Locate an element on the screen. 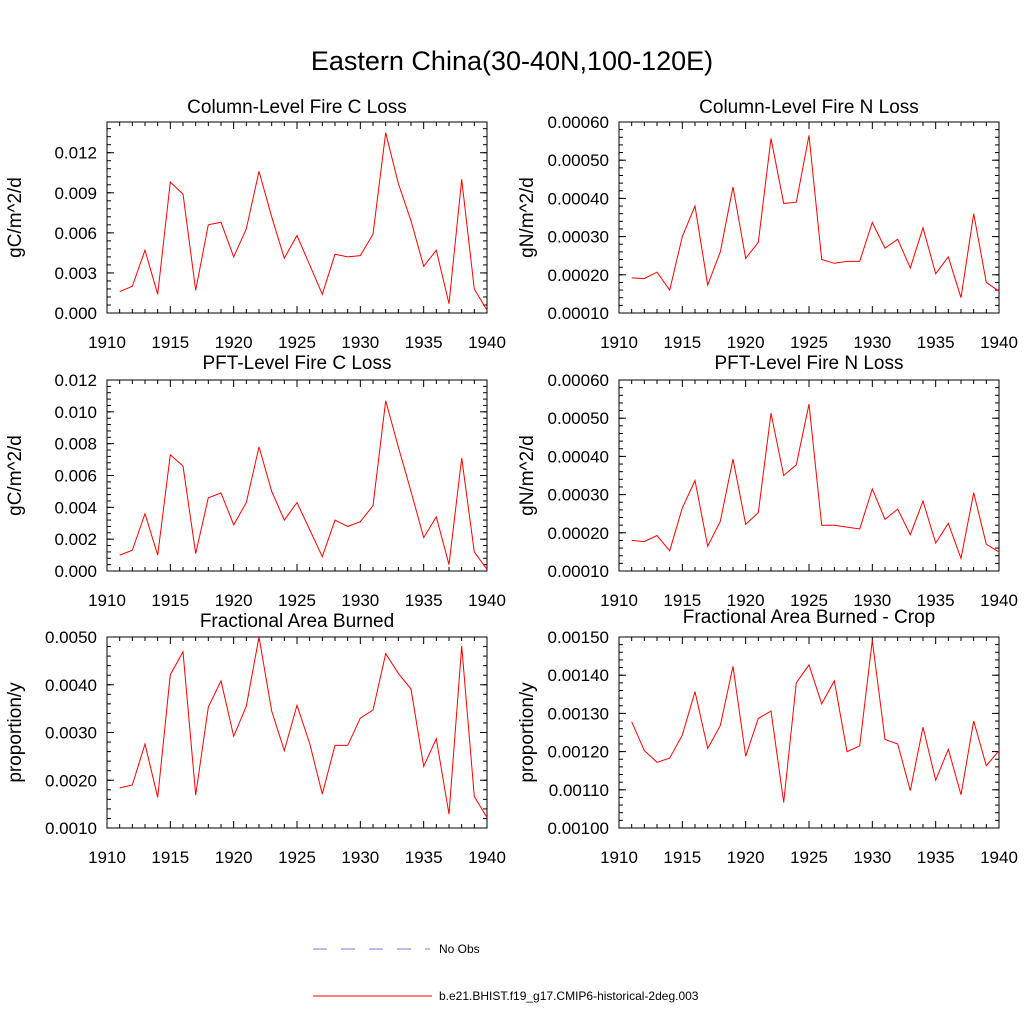 The height and width of the screenshot is (1024, 1024). panel-title: Fractional Area Burned - Crop is located at coordinates (809, 617).